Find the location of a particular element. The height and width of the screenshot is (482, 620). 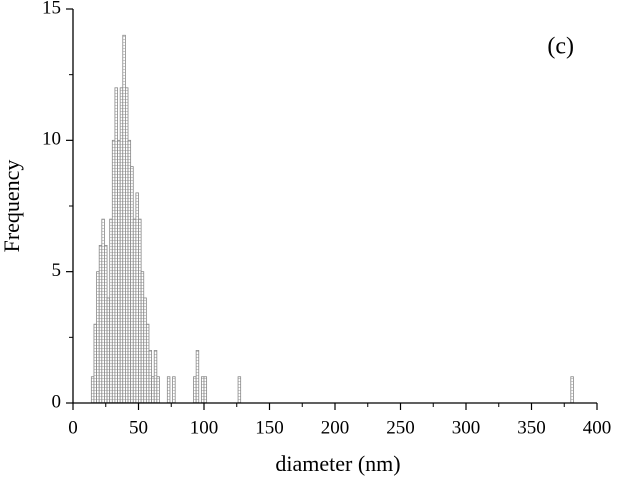

x-tick-label: 250 is located at coordinates (400, 427).